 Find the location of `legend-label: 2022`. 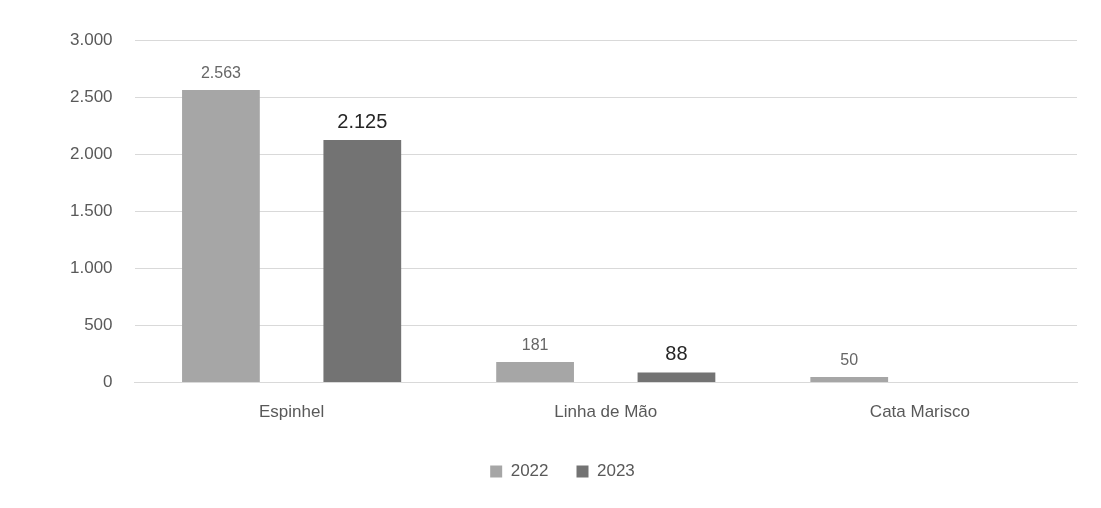

legend-label: 2022 is located at coordinates (529, 471).